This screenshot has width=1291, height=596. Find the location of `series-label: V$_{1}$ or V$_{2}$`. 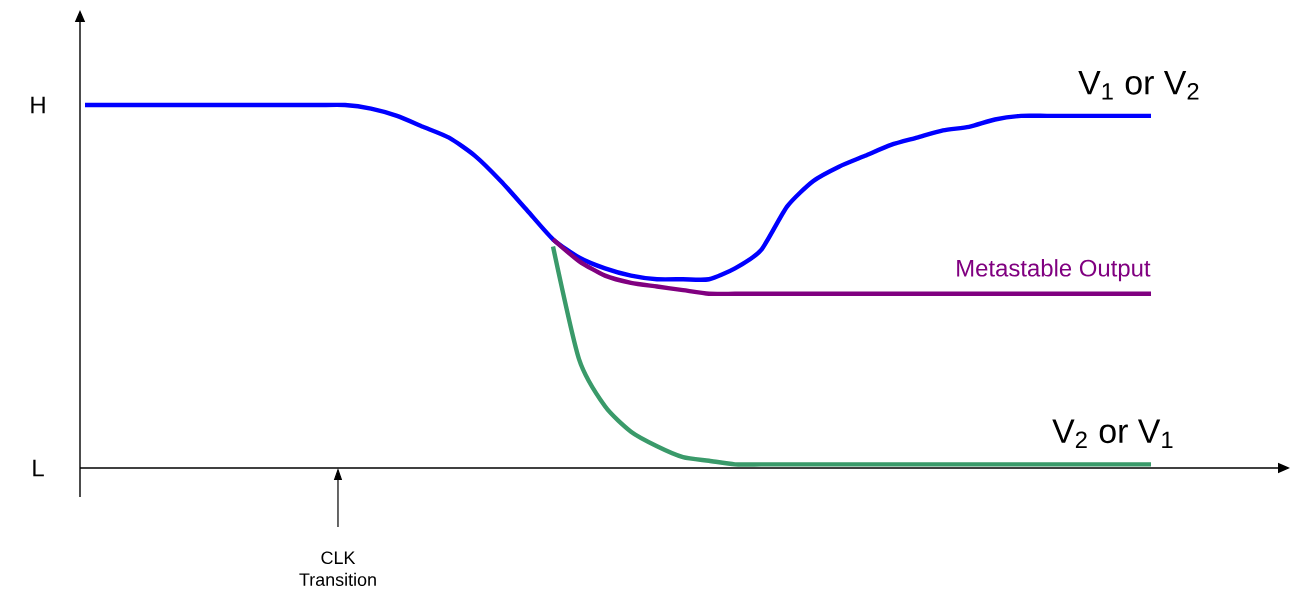

series-label: V$_{1}$ or V$_{2}$ is located at coordinates (1138, 85).